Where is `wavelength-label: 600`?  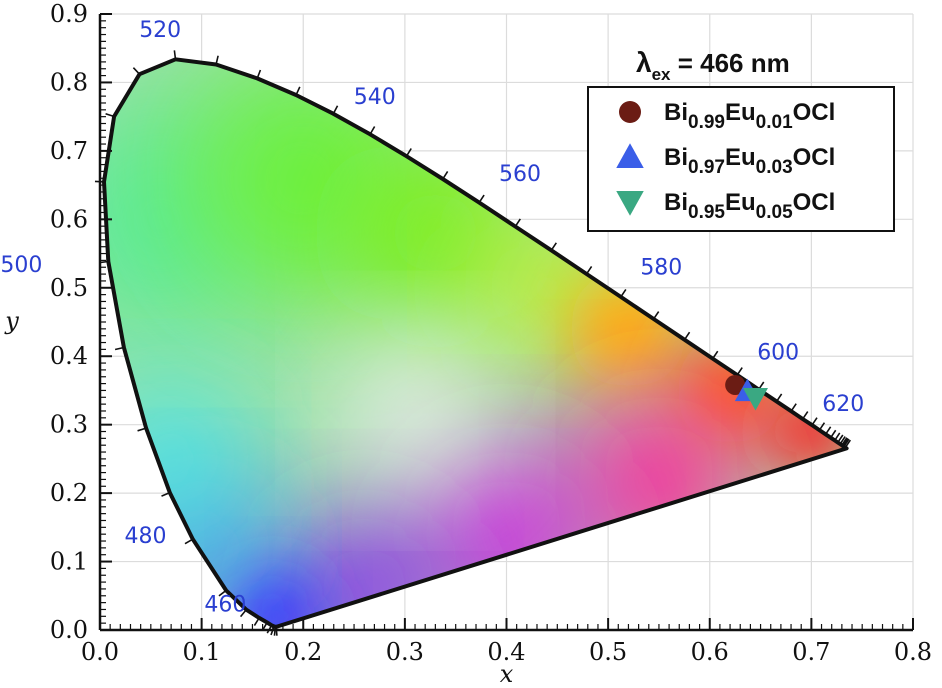
wavelength-label: 600 is located at coordinates (778, 352).